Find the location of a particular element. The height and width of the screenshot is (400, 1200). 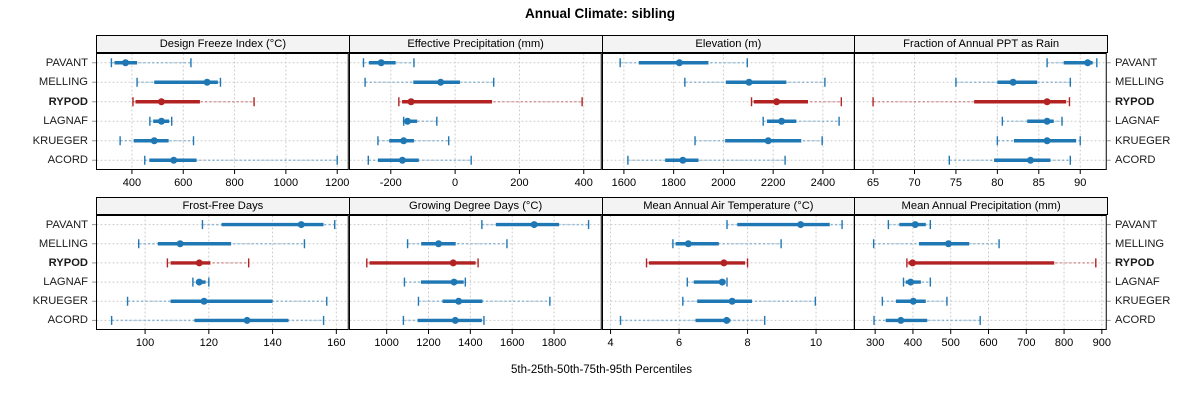

panel-plot: 1000 1200 1400 1600 1800 is located at coordinates (475, 282).